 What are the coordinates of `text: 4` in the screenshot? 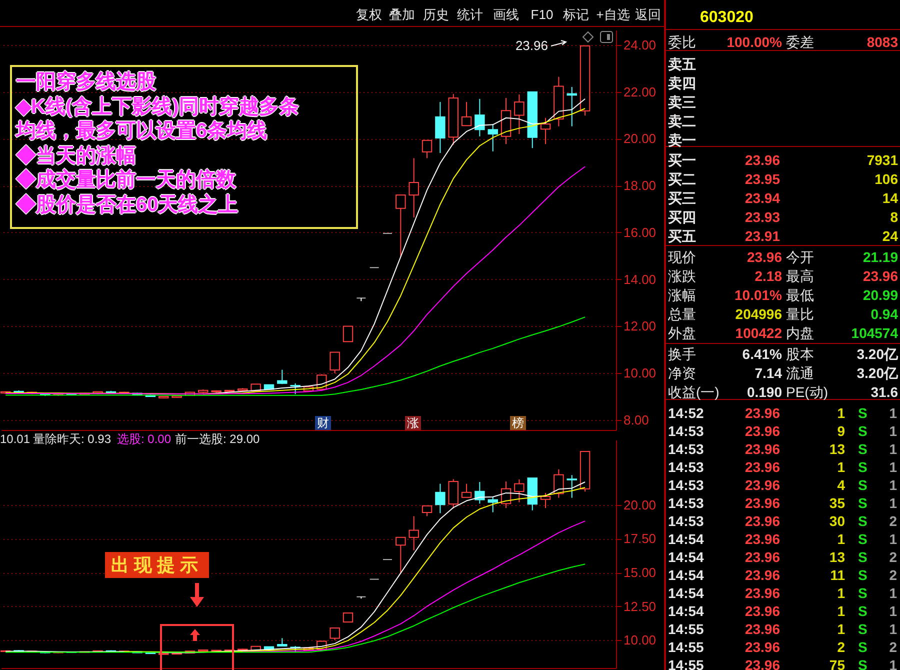 It's located at (841, 485).